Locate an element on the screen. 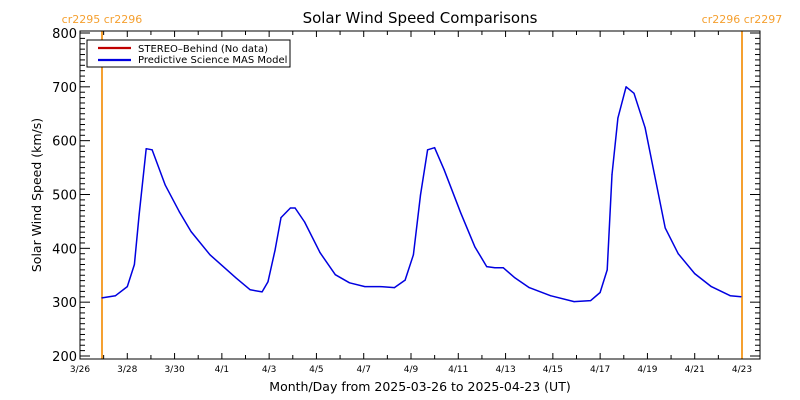  x-tick-label: 4/17 is located at coordinates (600, 370).